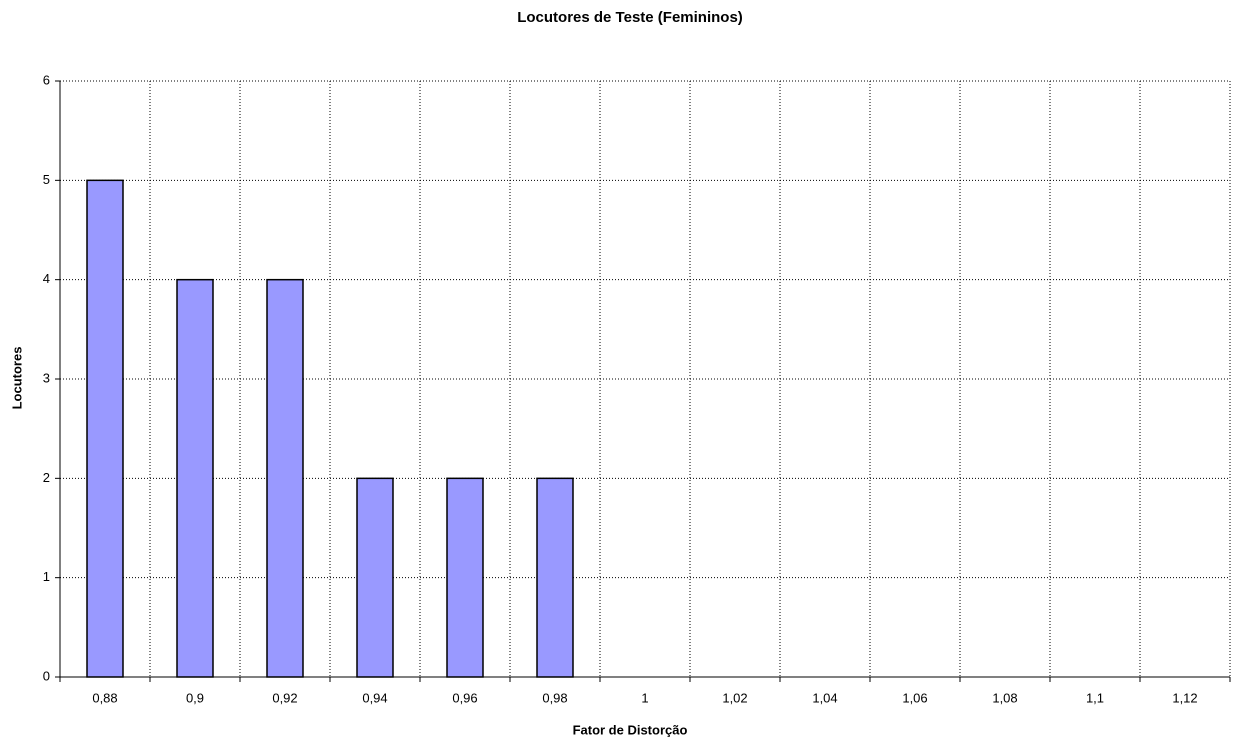 The image size is (1233, 744). Describe the element at coordinates (1004, 697) in the screenshot. I see `x-tick-label: 1,08` at that location.